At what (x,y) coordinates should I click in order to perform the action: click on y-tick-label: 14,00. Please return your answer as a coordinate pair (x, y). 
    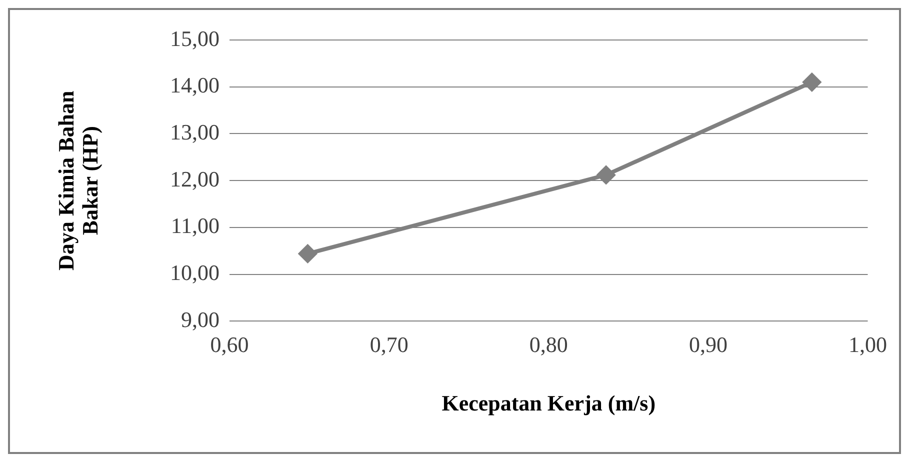
    Looking at the image, I should click on (195, 85).